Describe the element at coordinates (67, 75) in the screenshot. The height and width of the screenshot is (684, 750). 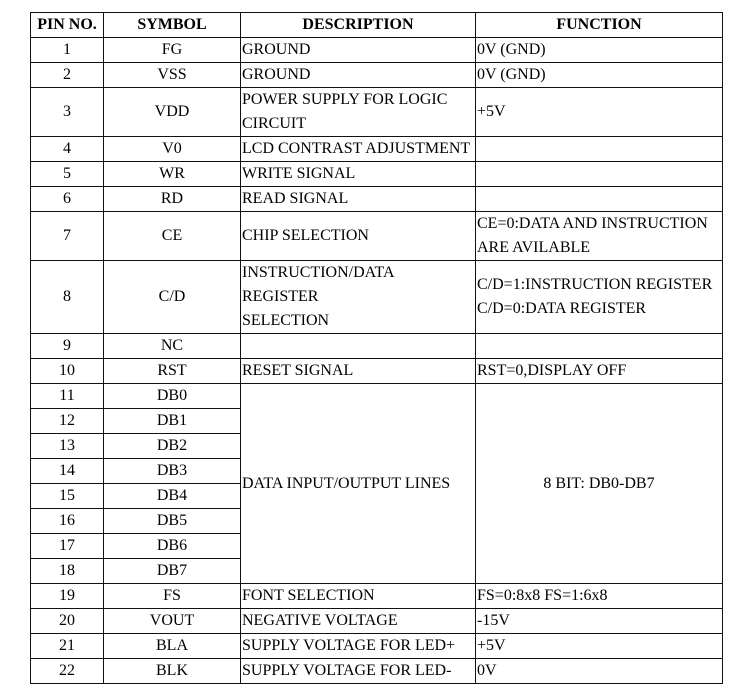
I see `pin-number-cell: 2` at that location.